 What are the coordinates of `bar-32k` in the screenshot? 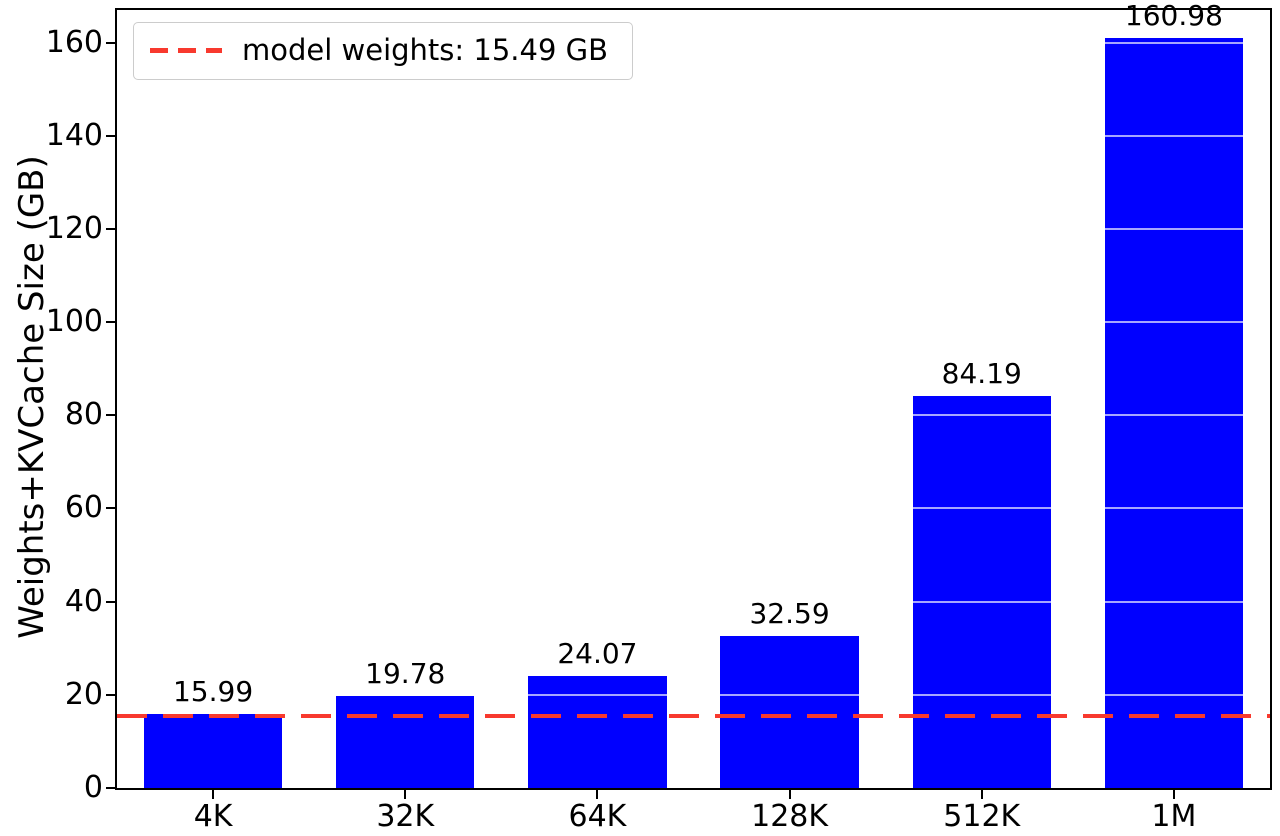 It's located at (405, 741).